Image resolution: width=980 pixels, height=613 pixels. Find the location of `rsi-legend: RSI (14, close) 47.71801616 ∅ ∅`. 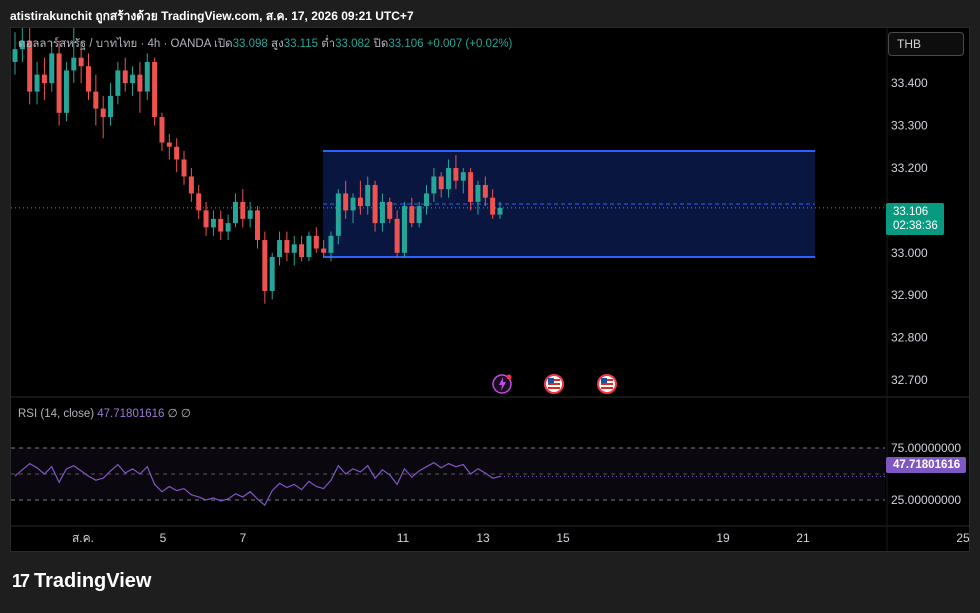

rsi-legend: RSI (14, close) 47.71801616 ∅ ∅ is located at coordinates (104, 413).